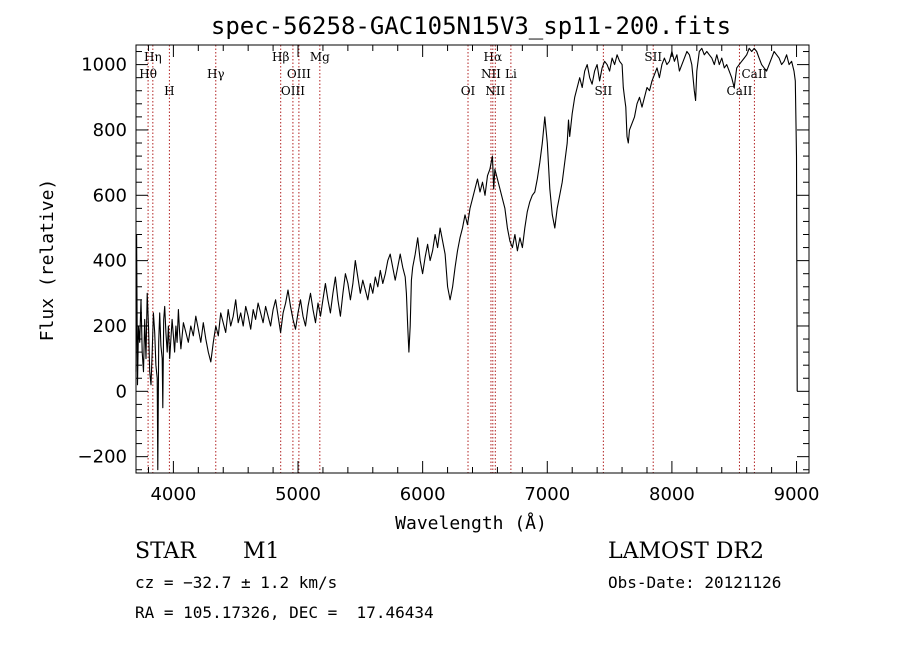 The width and height of the screenshot is (900, 649). I want to click on y-tick-label: 0, so click(121, 391).